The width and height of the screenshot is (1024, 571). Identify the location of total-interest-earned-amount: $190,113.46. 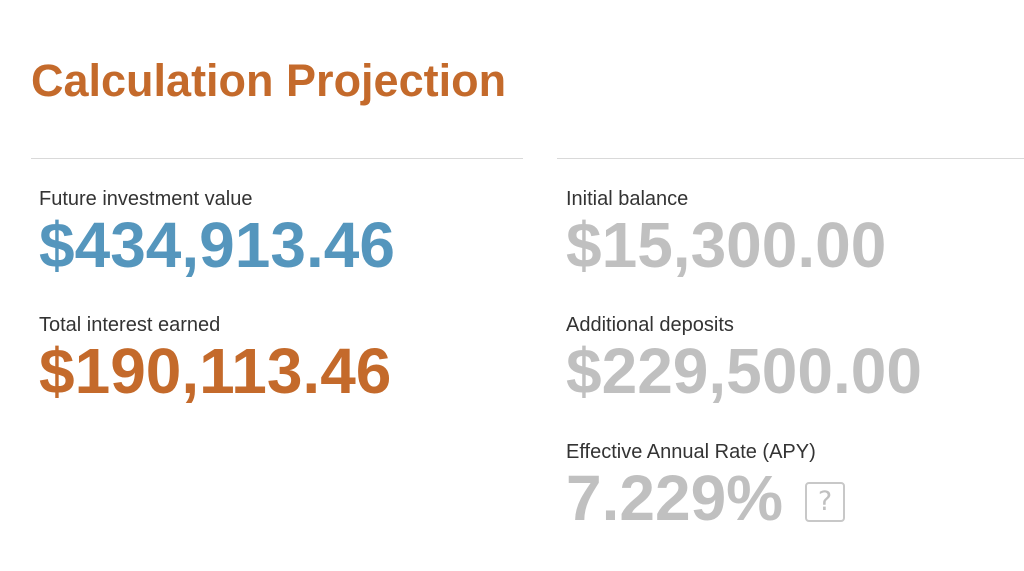
(215, 371).